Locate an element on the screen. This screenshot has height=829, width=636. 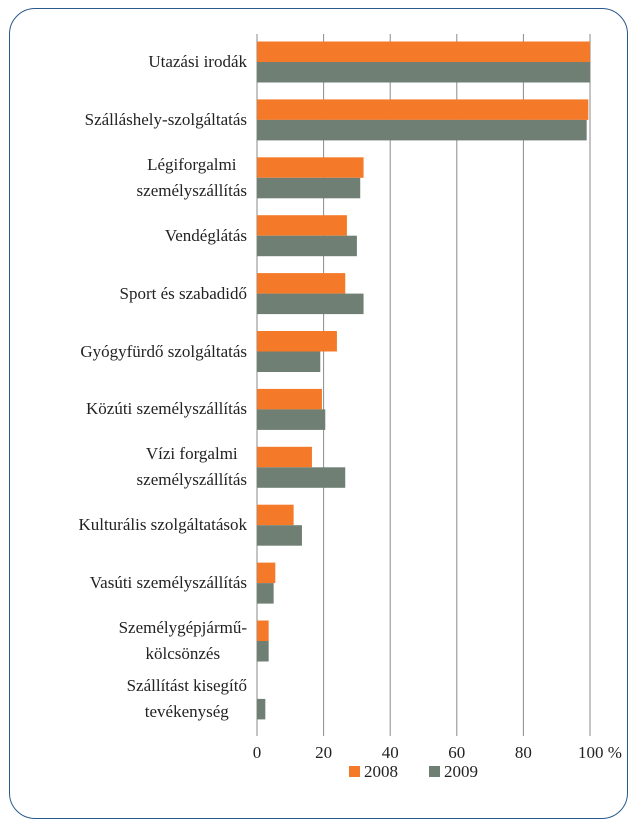
category-label: Sport és szabadidő is located at coordinates (183, 293).